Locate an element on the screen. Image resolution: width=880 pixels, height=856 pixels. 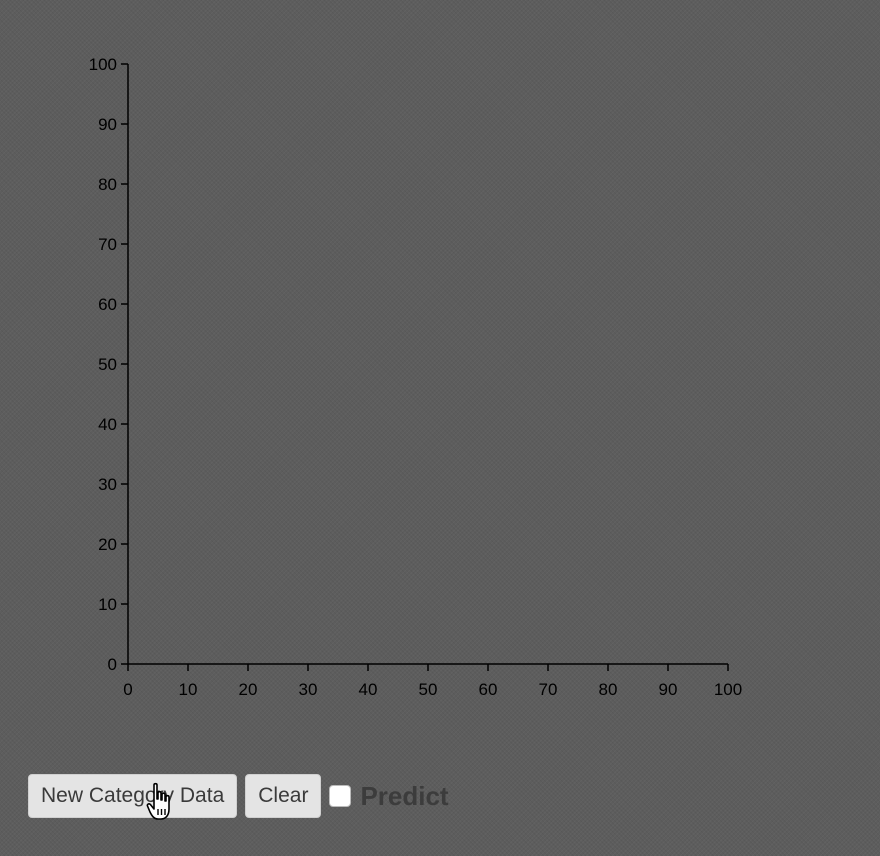
predict-checkbox is located at coordinates (340, 796).